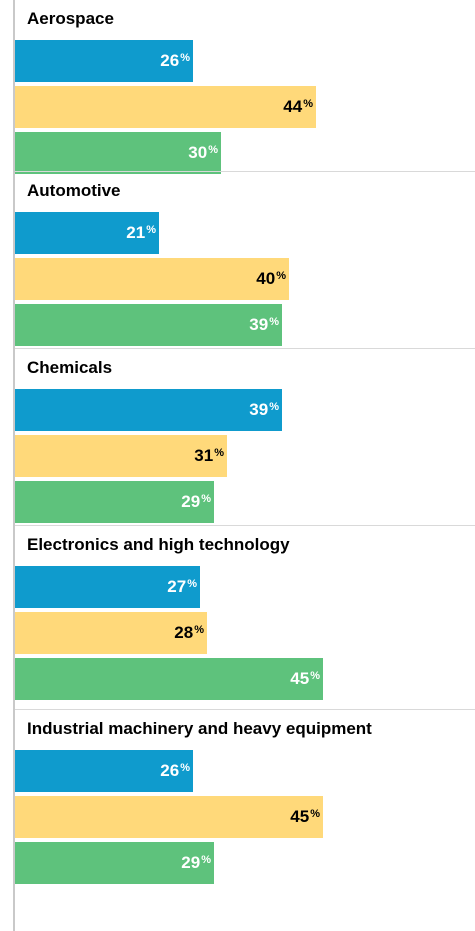 The width and height of the screenshot is (475, 931). I want to click on bar: 31%, so click(121, 456).